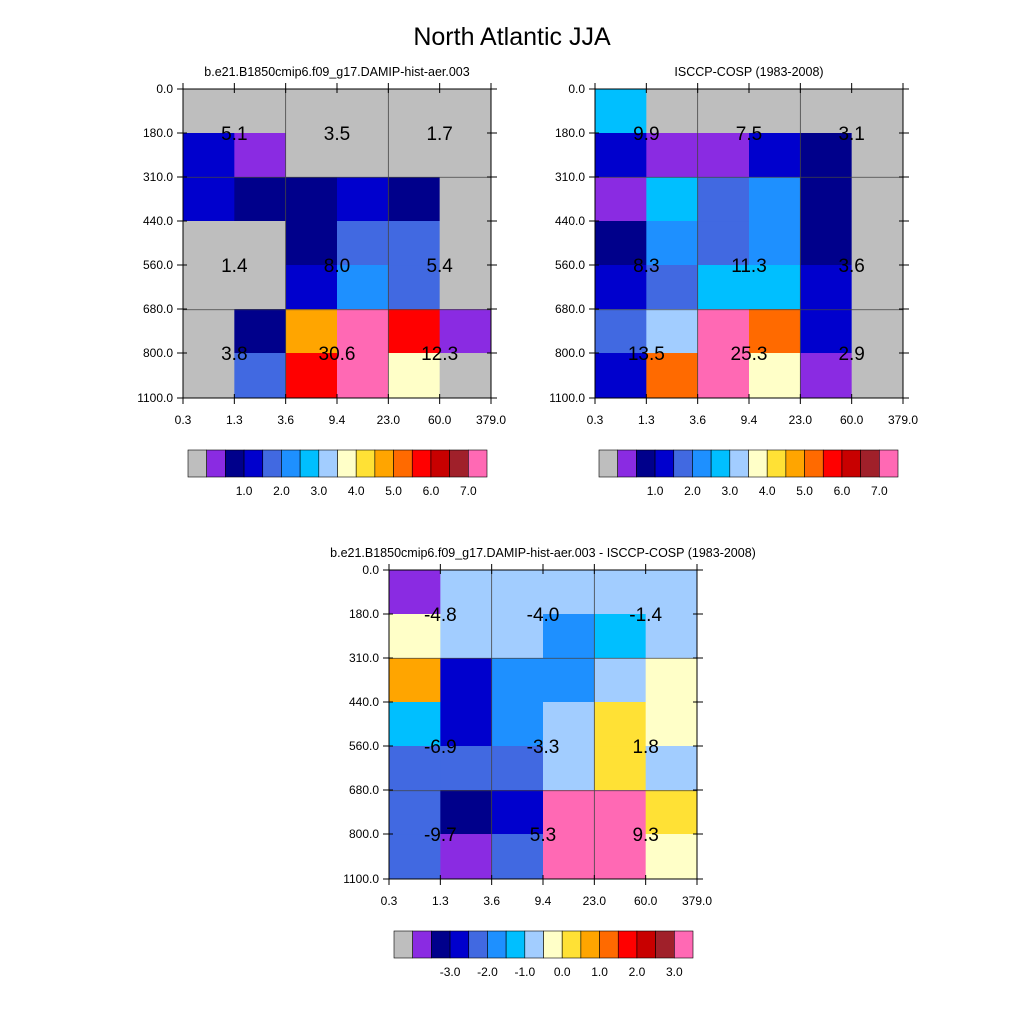 The height and width of the screenshot is (1024, 1024). What do you see at coordinates (155, 398) in the screenshot?
I see `y-tick-label: 1100.0` at bounding box center [155, 398].